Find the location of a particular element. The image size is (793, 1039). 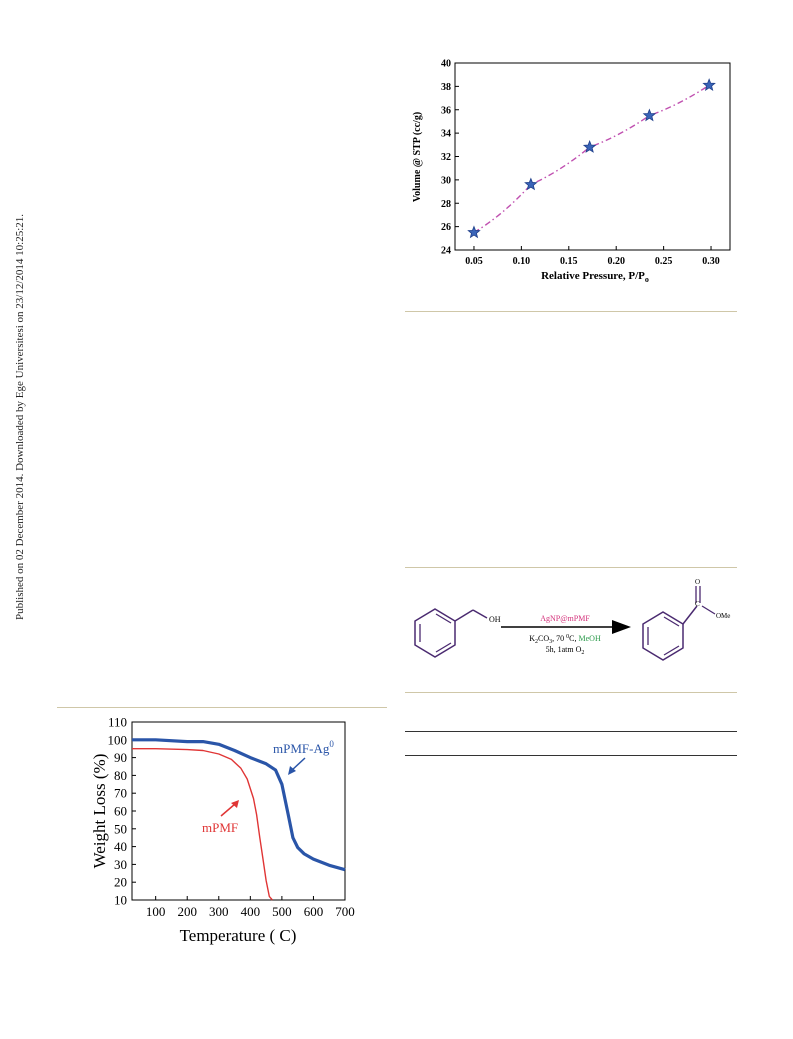

y-tick-label: 100 is located at coordinates (118, 739).